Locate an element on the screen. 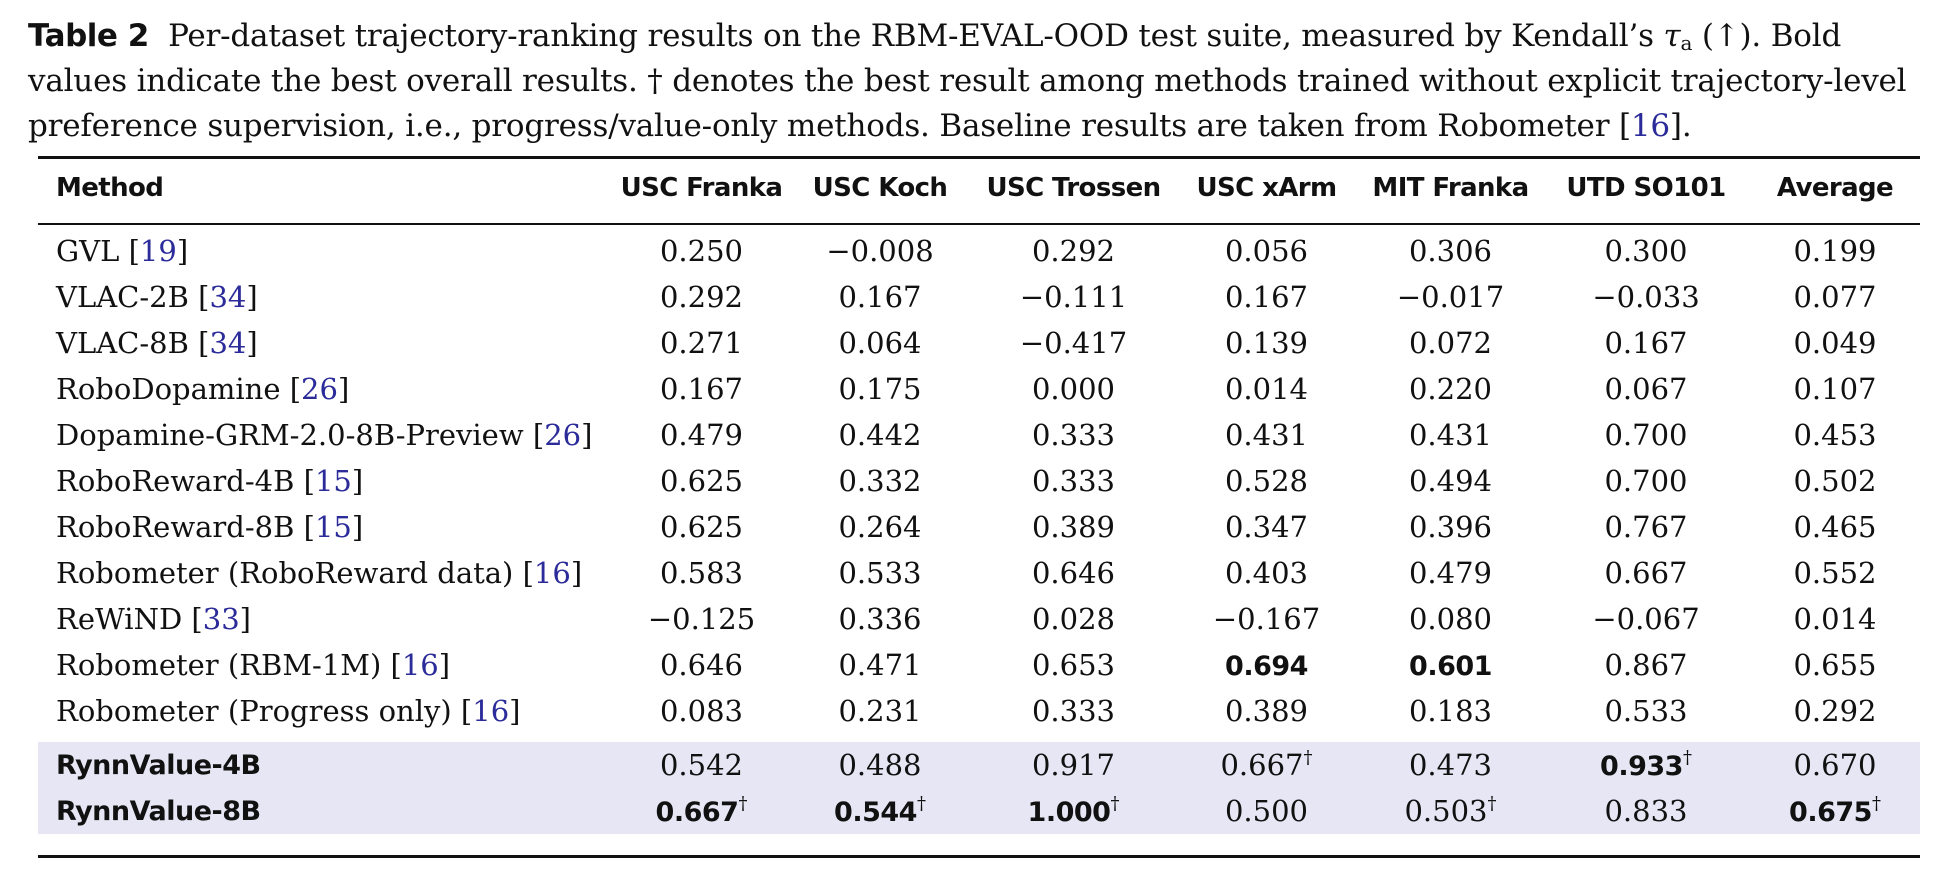  value: −0.125 is located at coordinates (701, 619).